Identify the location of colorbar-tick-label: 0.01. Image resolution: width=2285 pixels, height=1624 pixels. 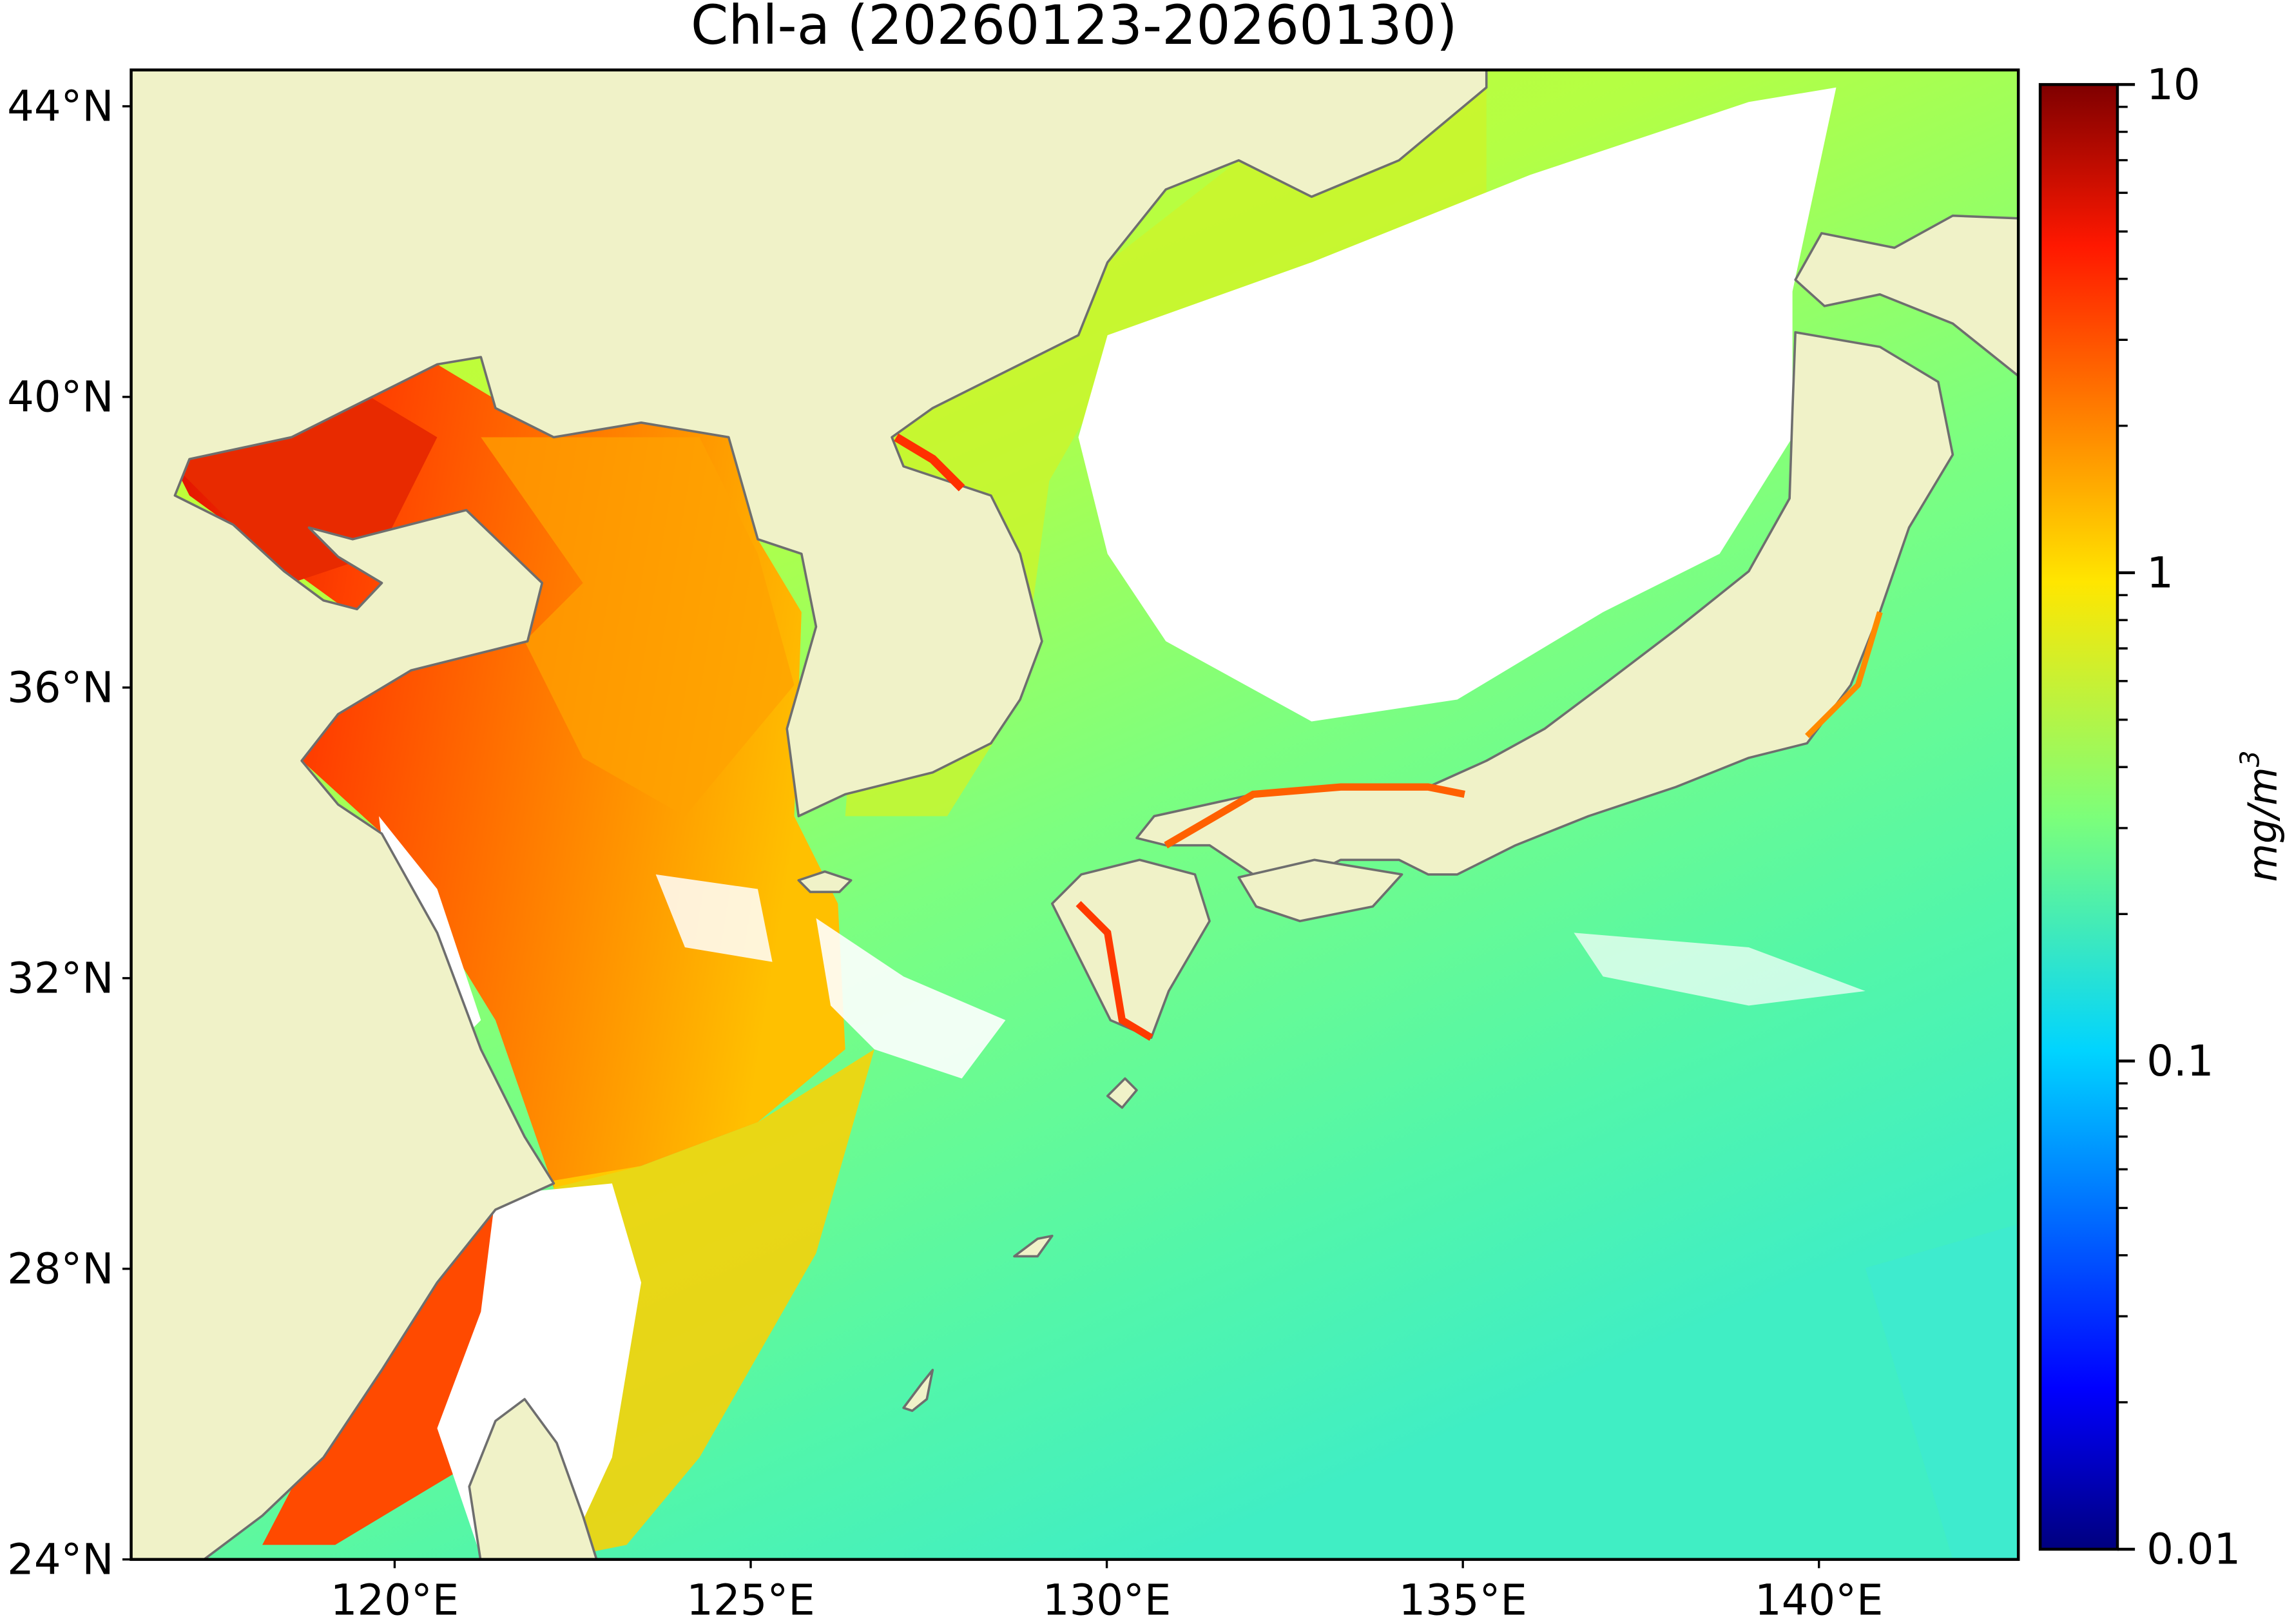
(2193, 1550).